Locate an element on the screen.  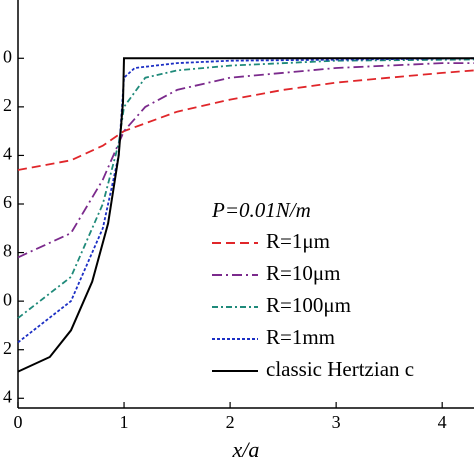
x-axis-label: x/a is located at coordinates (246, 449).